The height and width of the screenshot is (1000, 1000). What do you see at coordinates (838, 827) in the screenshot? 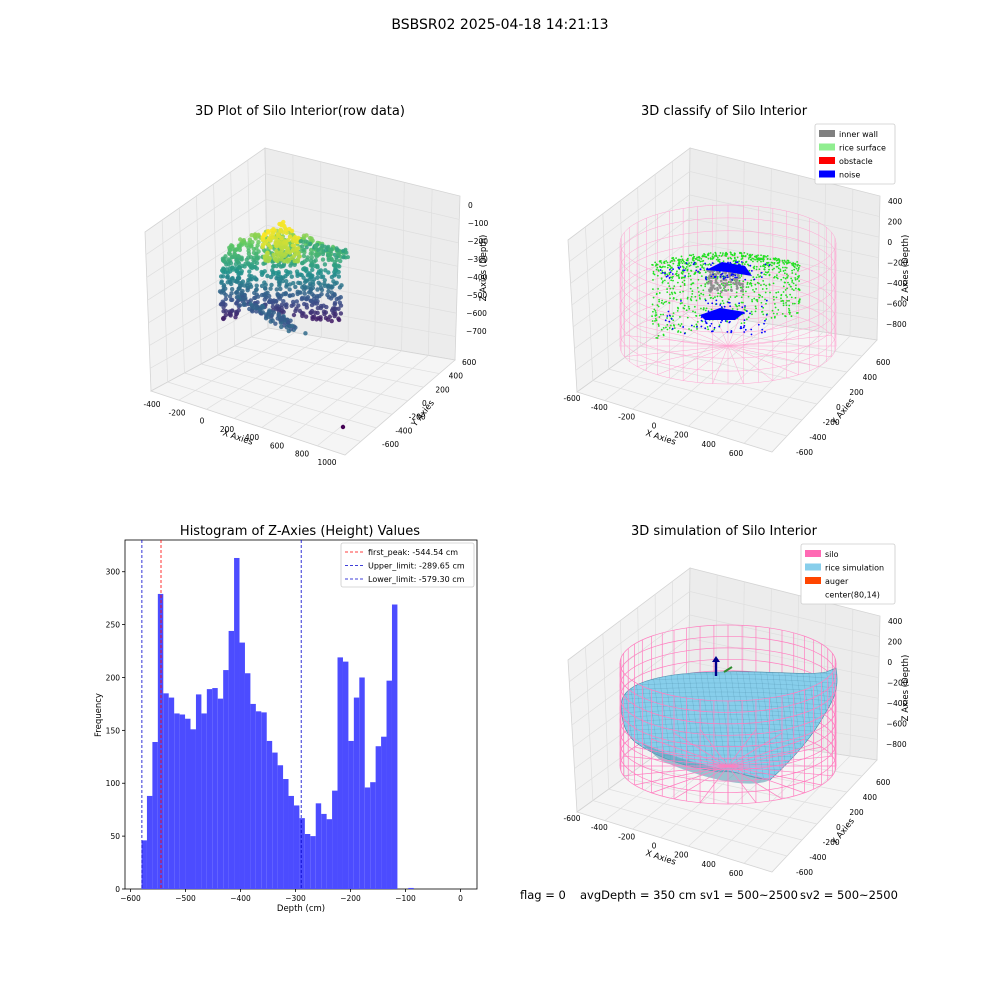
I see `p4-y-tick-label: 0` at bounding box center [838, 827].